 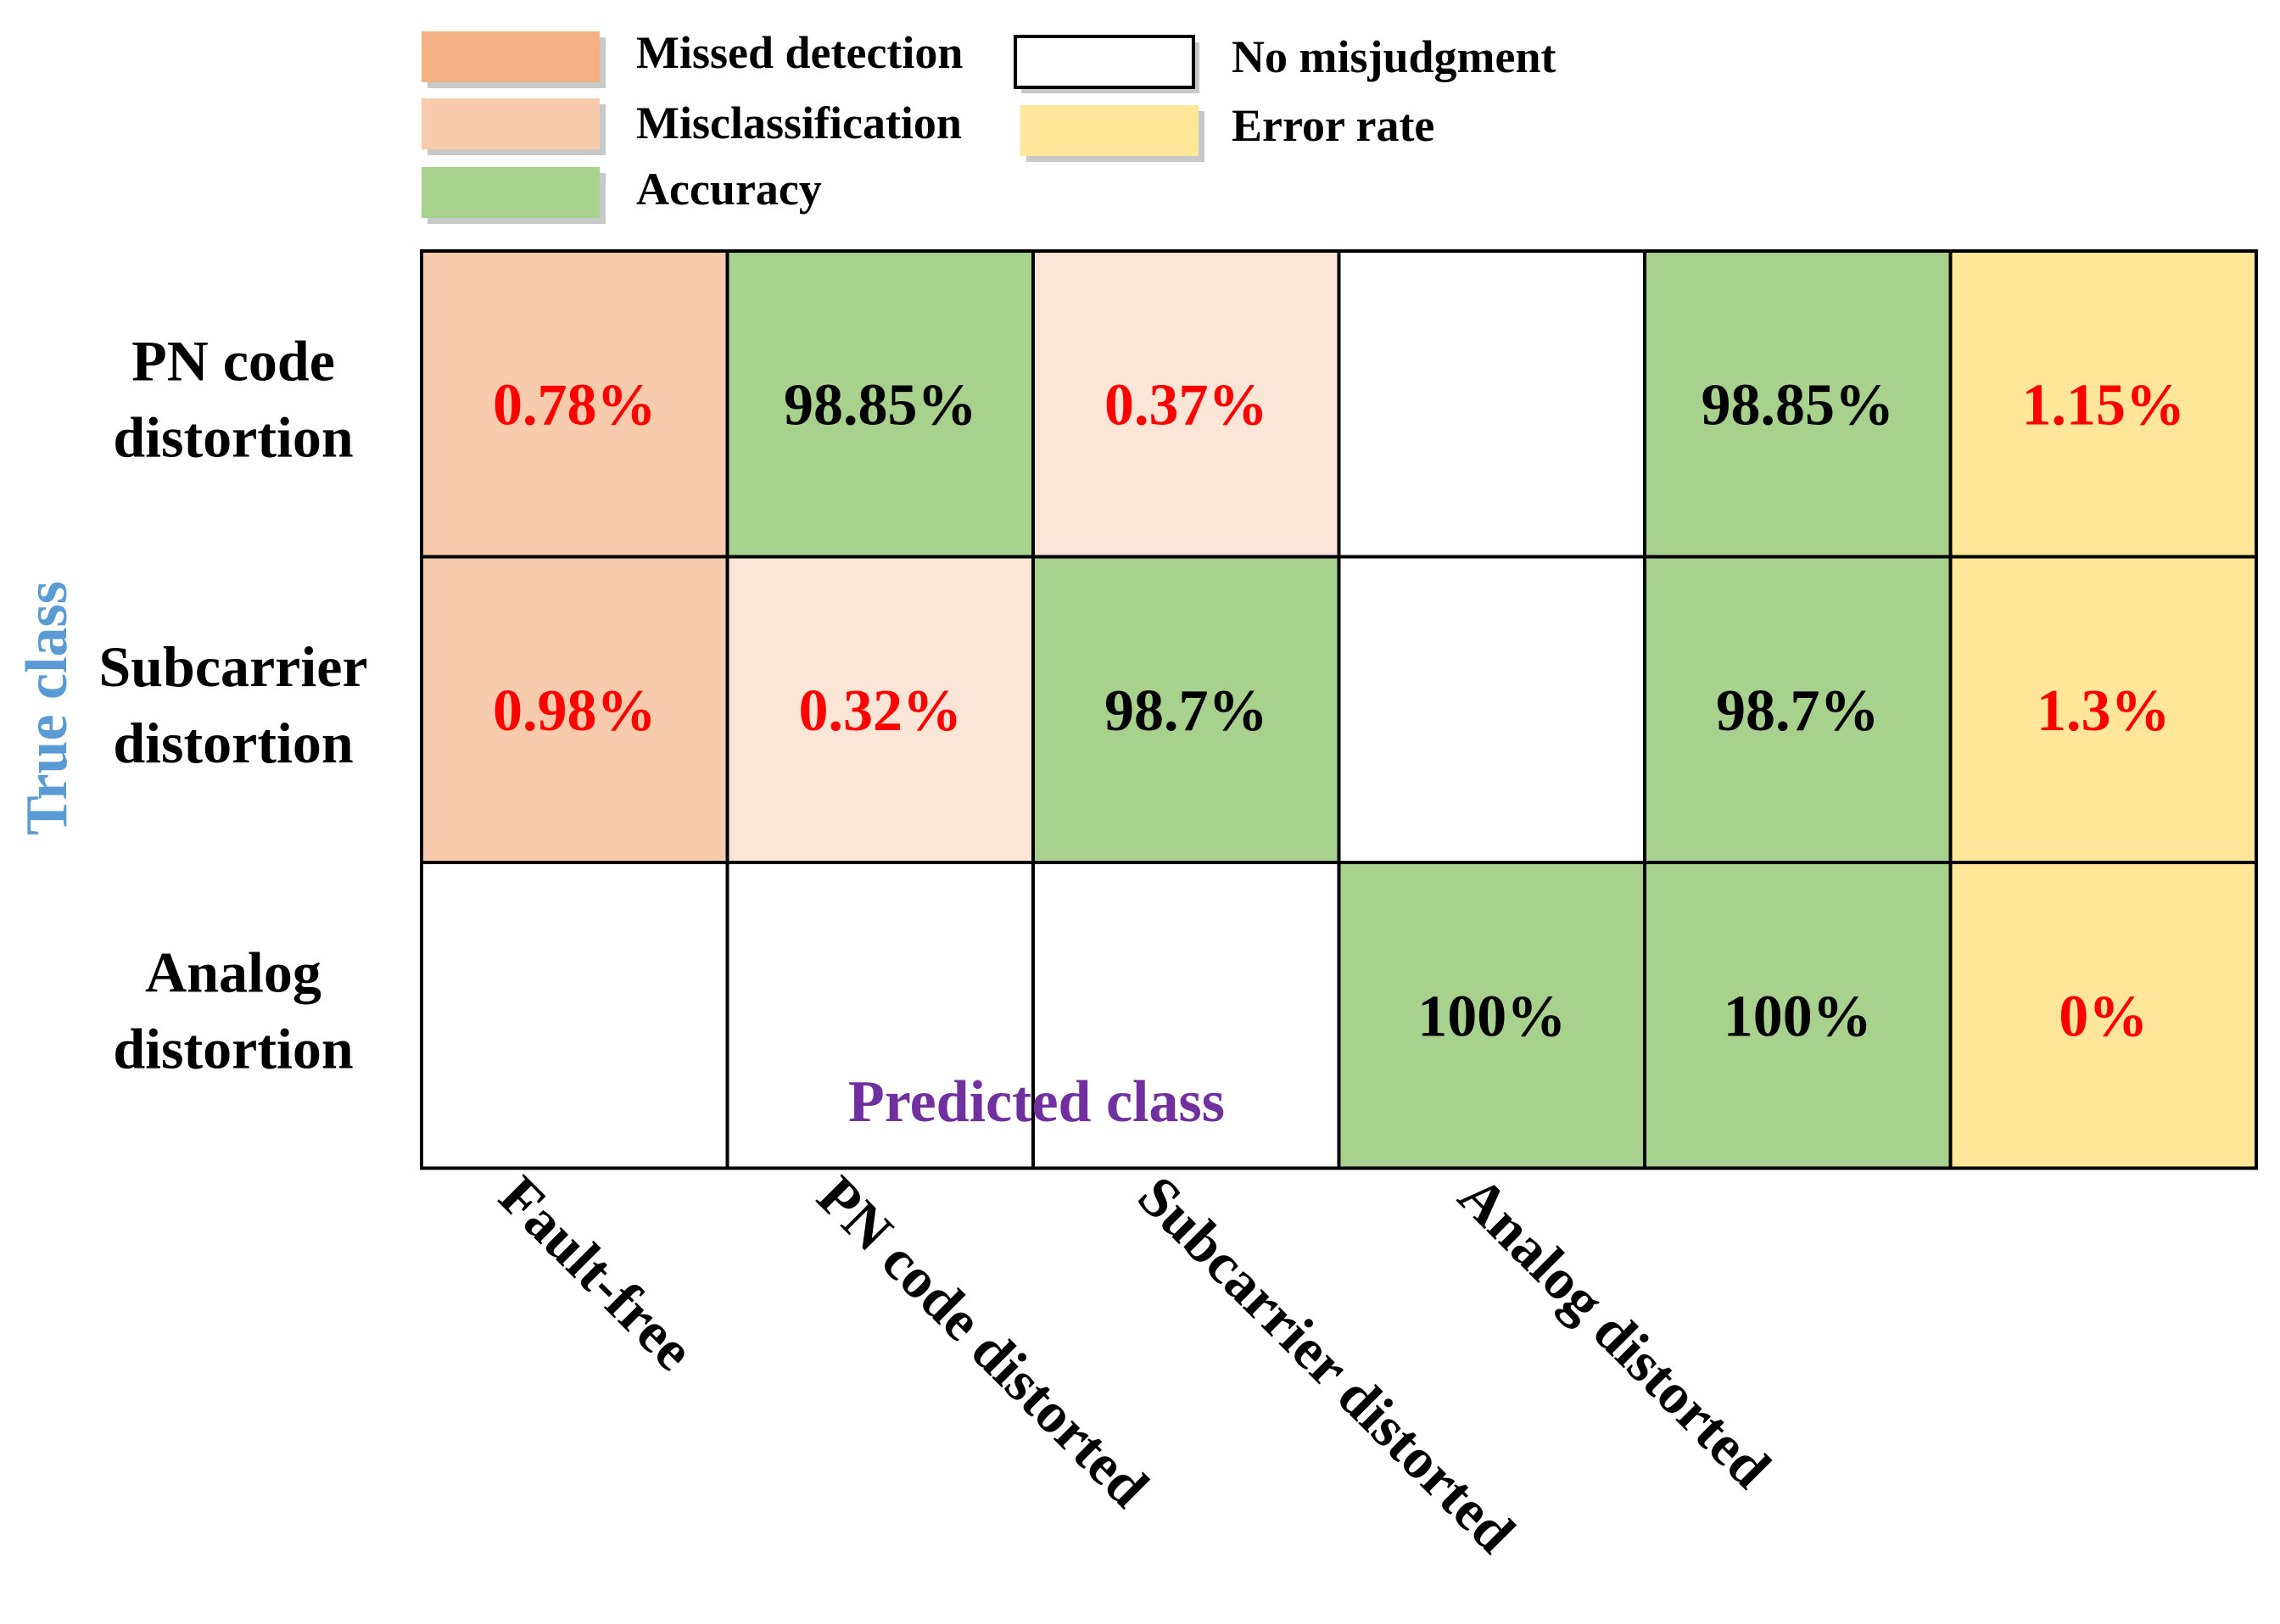 What do you see at coordinates (729, 189) in the screenshot?
I see `legend-label-accuracy: Accuracy` at bounding box center [729, 189].